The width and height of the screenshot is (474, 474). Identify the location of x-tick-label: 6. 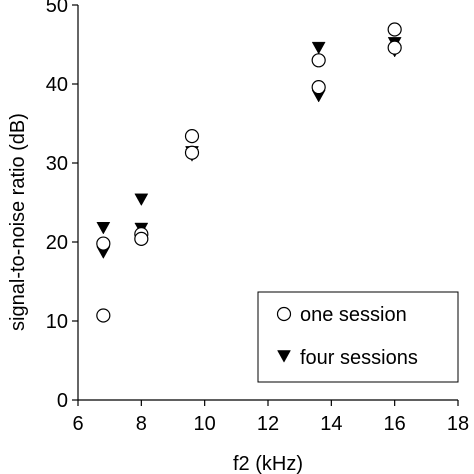
(77, 424).